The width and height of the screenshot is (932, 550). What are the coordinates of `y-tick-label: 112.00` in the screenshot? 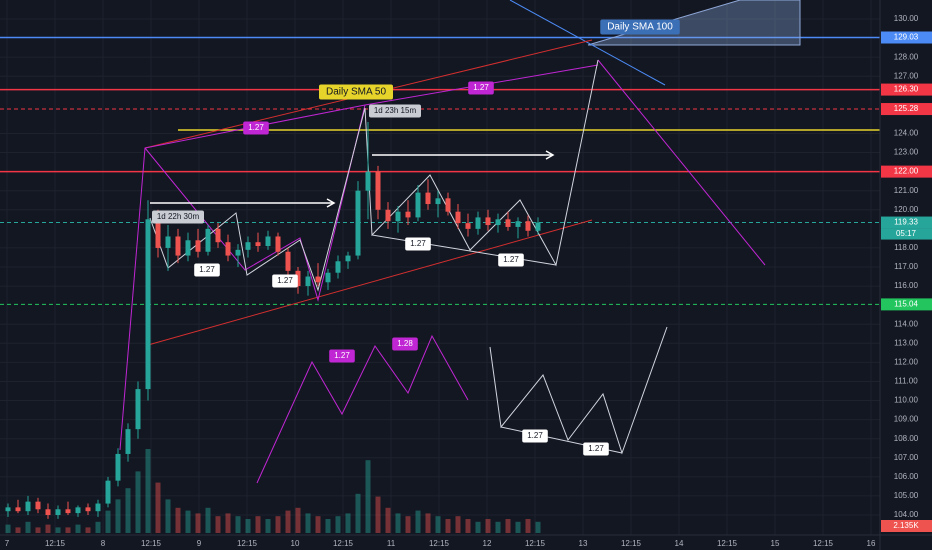 It's located at (906, 361).